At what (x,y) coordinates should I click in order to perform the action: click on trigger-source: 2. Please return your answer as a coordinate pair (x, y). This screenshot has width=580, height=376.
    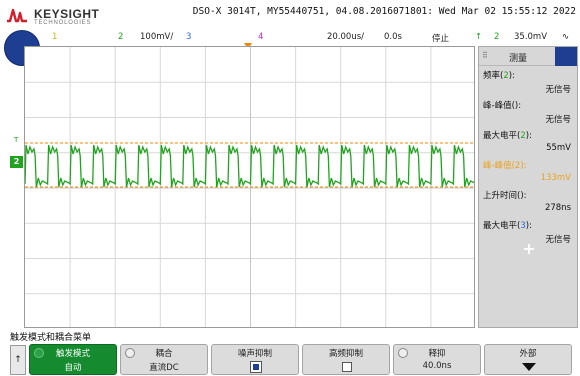
    Looking at the image, I should click on (497, 37).